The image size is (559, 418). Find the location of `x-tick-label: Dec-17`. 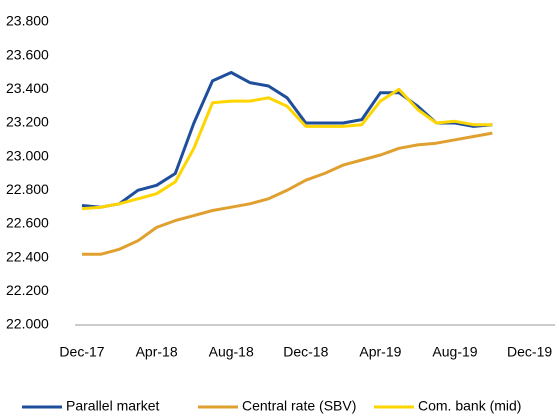

x-tick-label: Dec-17 is located at coordinates (81, 352).